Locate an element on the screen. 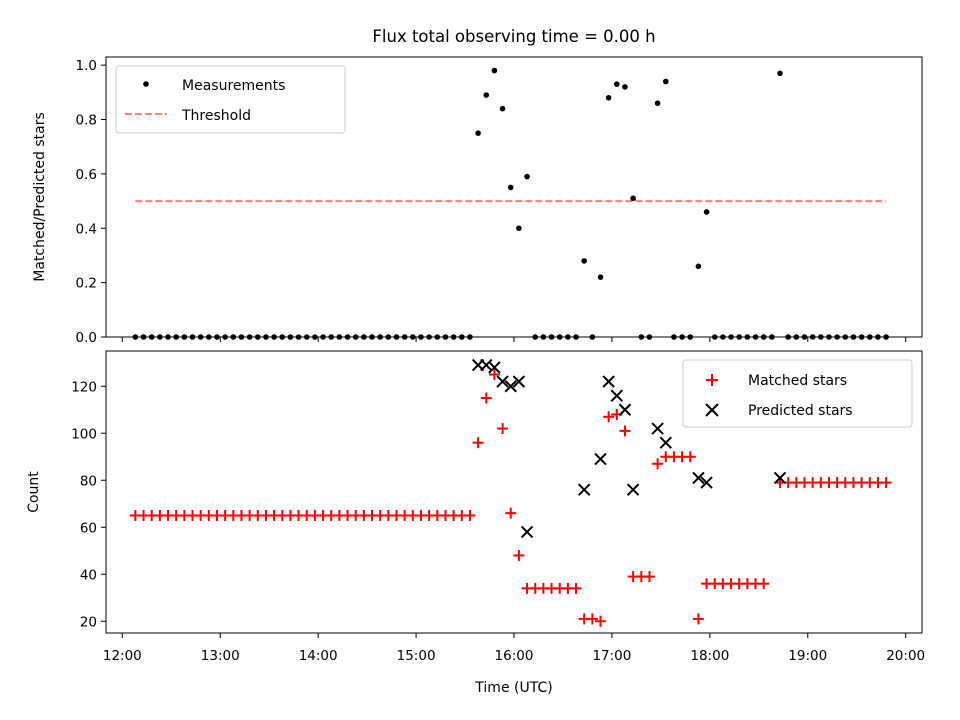 Image resolution: width=960 pixels, height=720 pixels. x-tick-label: 12:00 is located at coordinates (122, 656).